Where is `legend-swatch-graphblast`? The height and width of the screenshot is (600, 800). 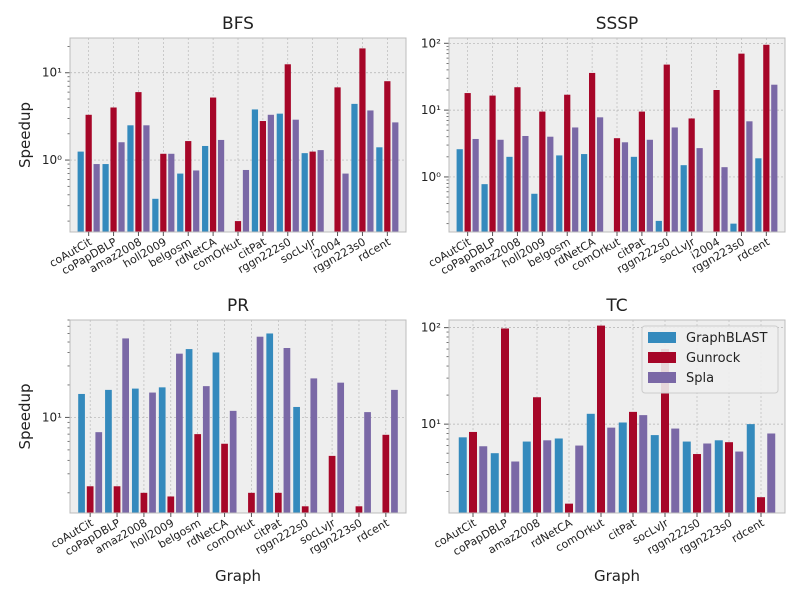 legend-swatch-graphblast is located at coordinates (662, 337).